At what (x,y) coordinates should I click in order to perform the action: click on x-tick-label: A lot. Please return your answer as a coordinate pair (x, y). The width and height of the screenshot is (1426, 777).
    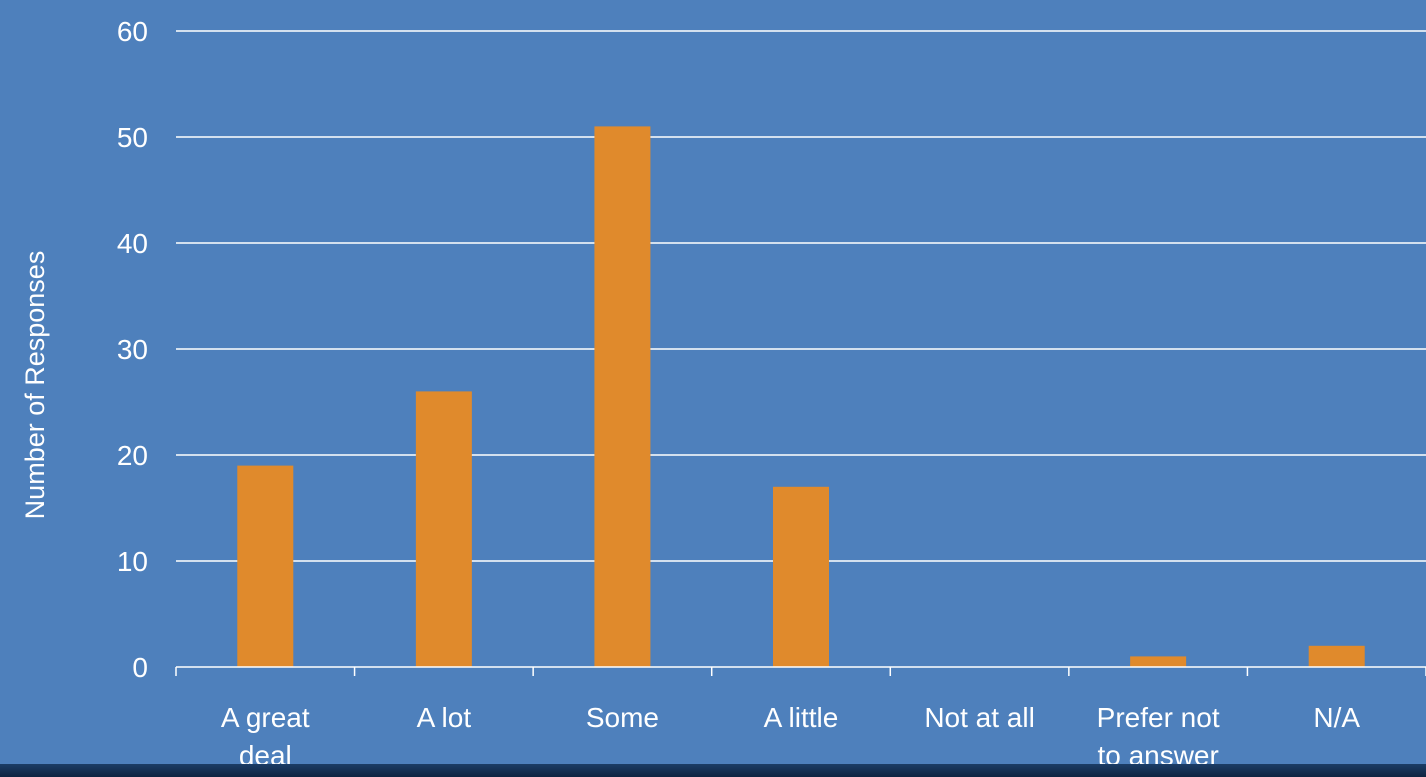
    Looking at the image, I should click on (444, 717).